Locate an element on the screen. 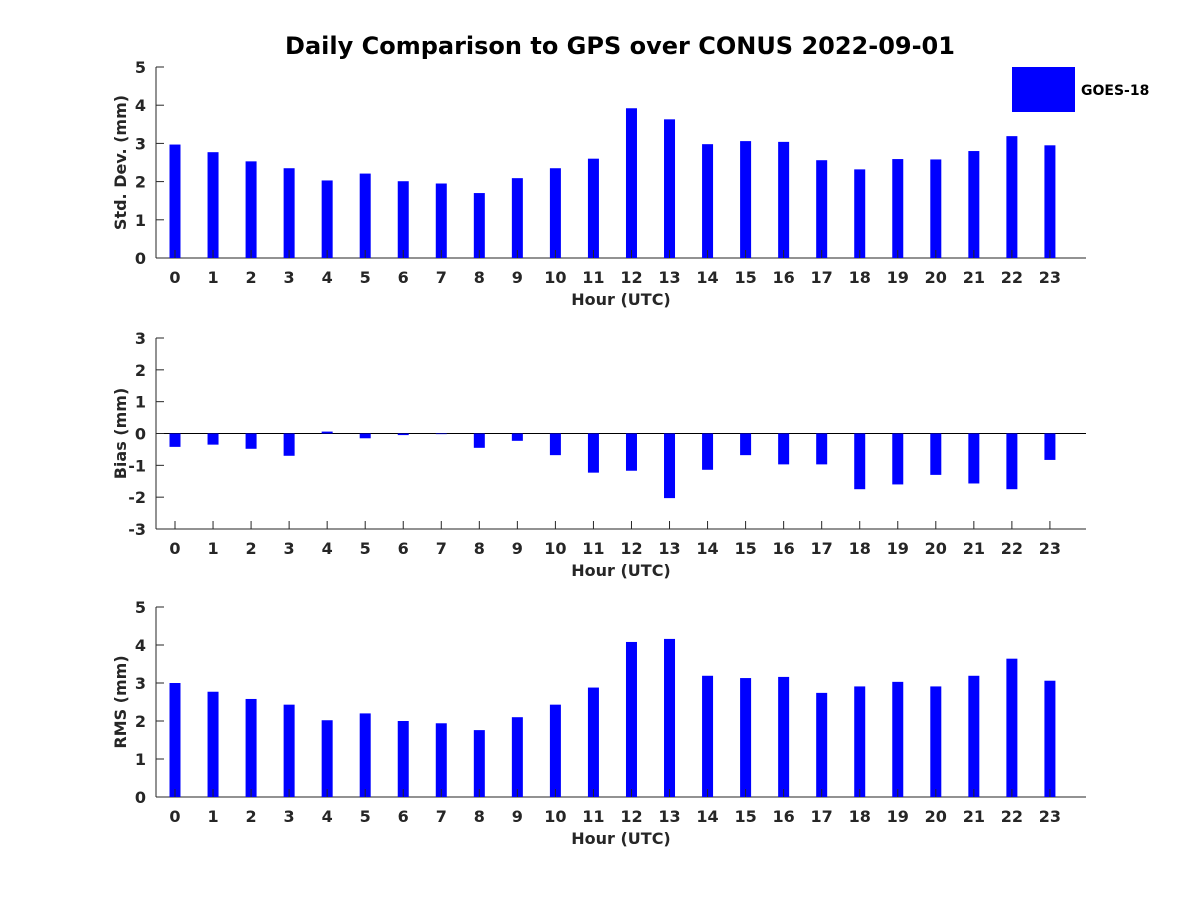  x-tick-label: 22 is located at coordinates (1012, 277).